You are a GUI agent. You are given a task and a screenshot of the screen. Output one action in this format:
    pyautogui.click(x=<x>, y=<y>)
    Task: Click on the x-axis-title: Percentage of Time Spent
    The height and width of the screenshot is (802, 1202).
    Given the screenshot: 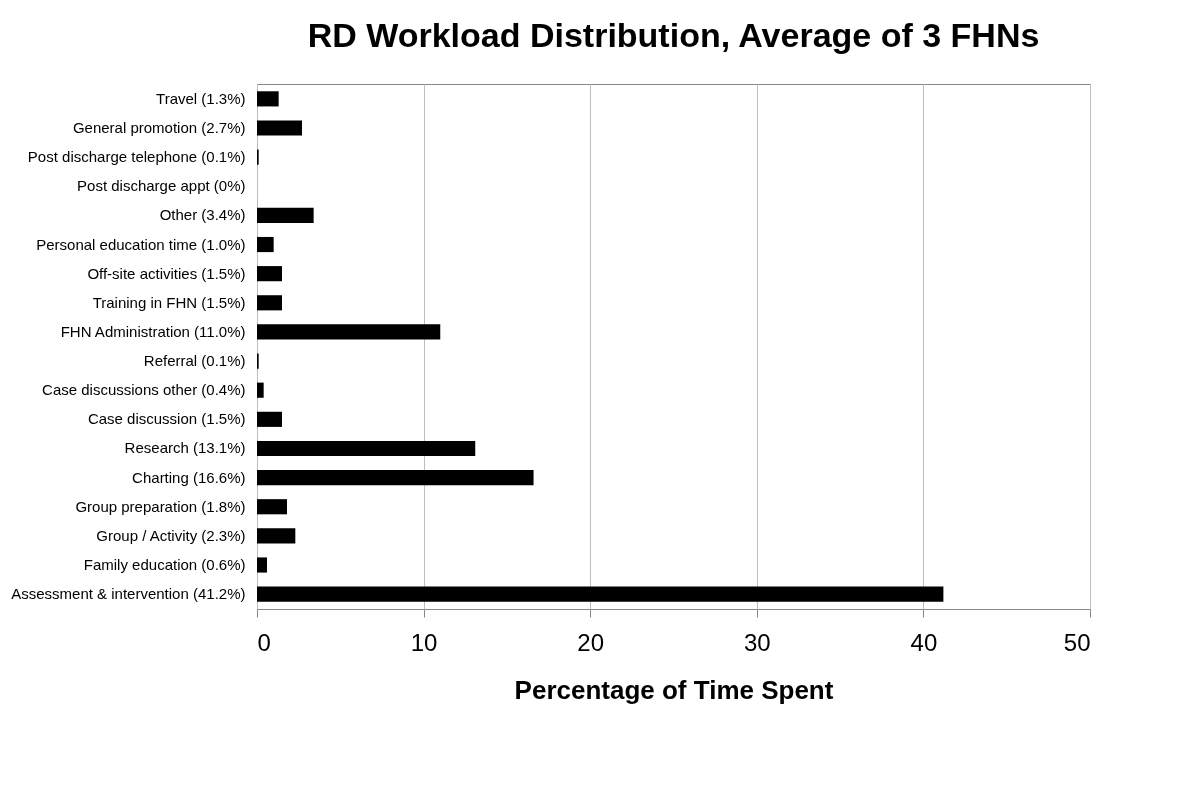 What is the action you would take?
    pyautogui.click(x=674, y=689)
    